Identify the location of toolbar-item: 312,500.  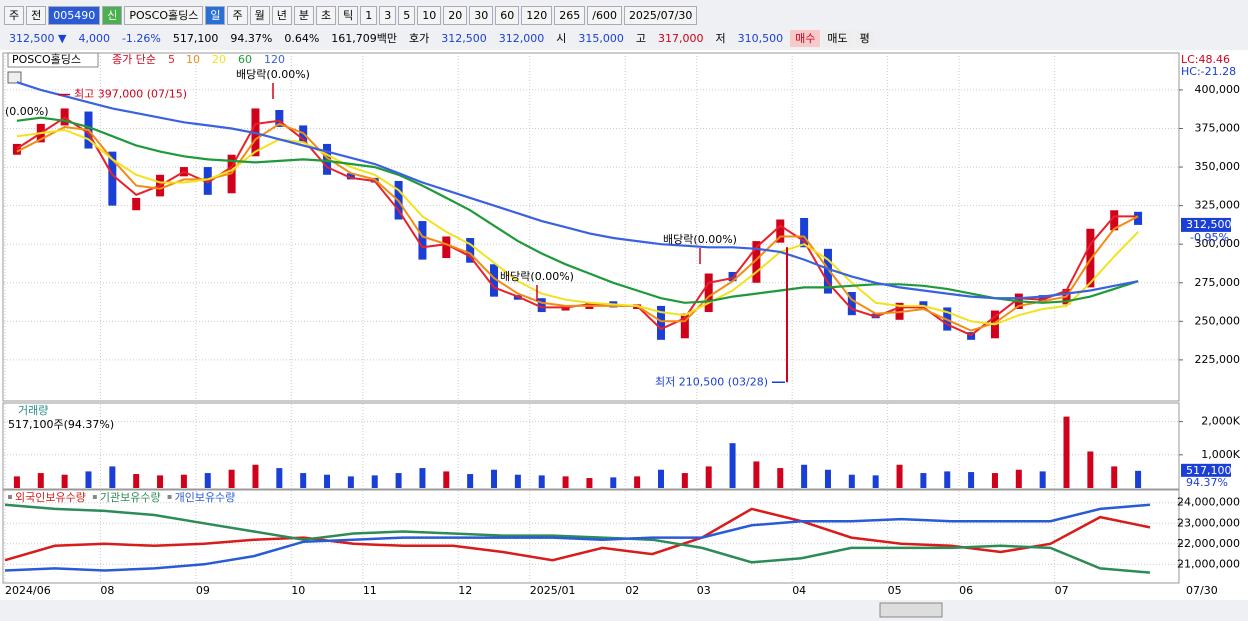
(464, 38).